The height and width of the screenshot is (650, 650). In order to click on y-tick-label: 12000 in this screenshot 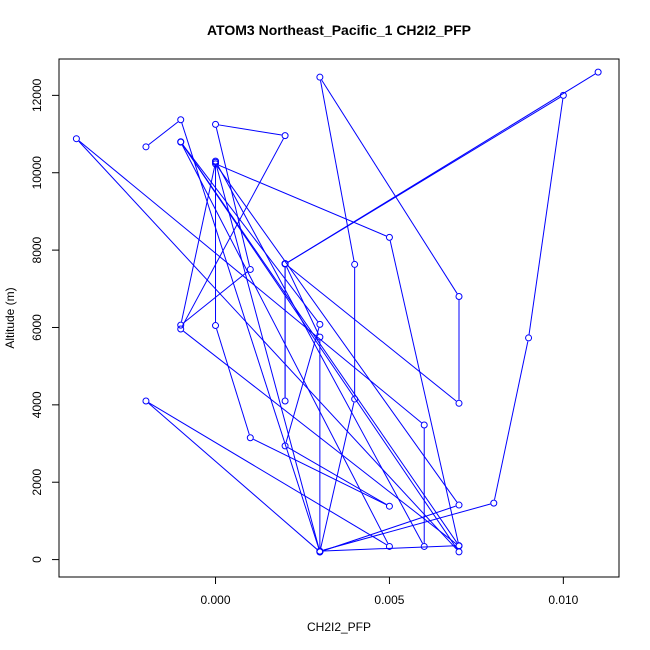, I will do `click(37, 95)`.